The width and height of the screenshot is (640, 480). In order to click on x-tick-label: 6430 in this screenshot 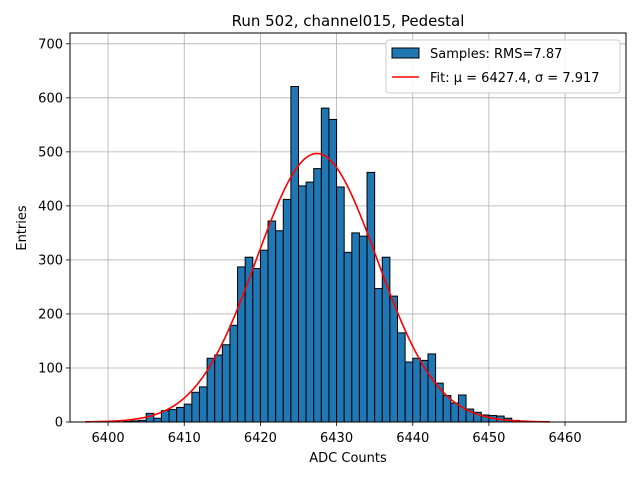, I will do `click(336, 438)`.